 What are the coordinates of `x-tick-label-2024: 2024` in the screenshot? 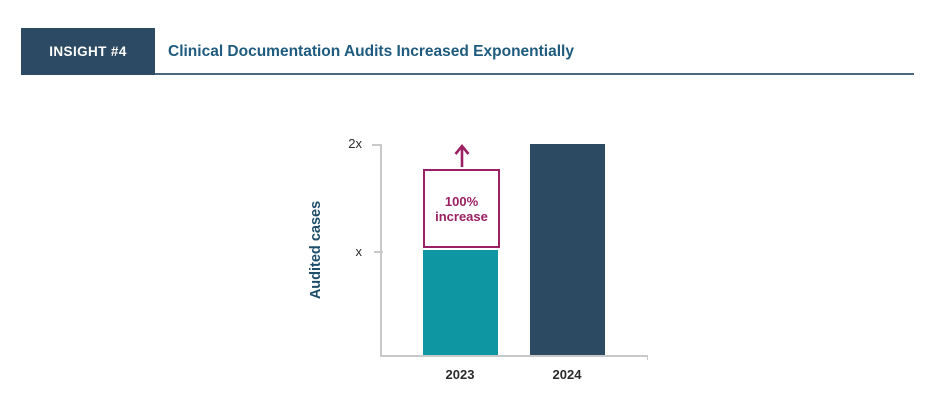 It's located at (567, 374).